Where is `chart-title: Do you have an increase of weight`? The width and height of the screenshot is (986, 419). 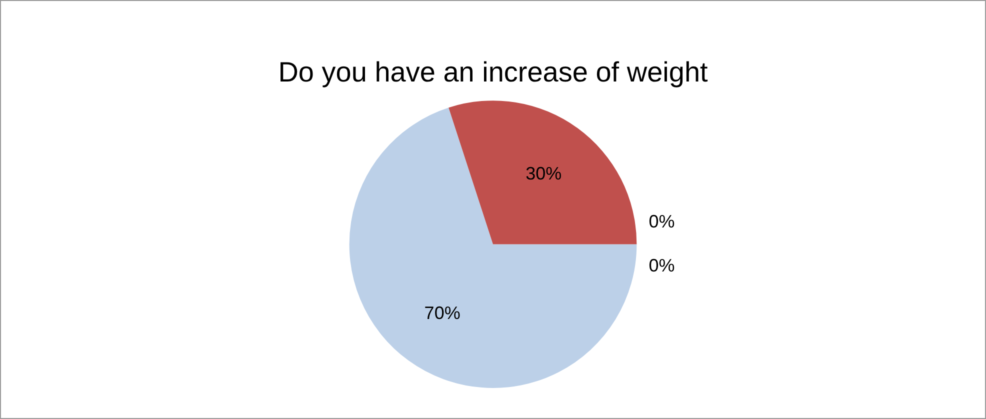
chart-title: Do you have an increase of weight is located at coordinates (493, 72).